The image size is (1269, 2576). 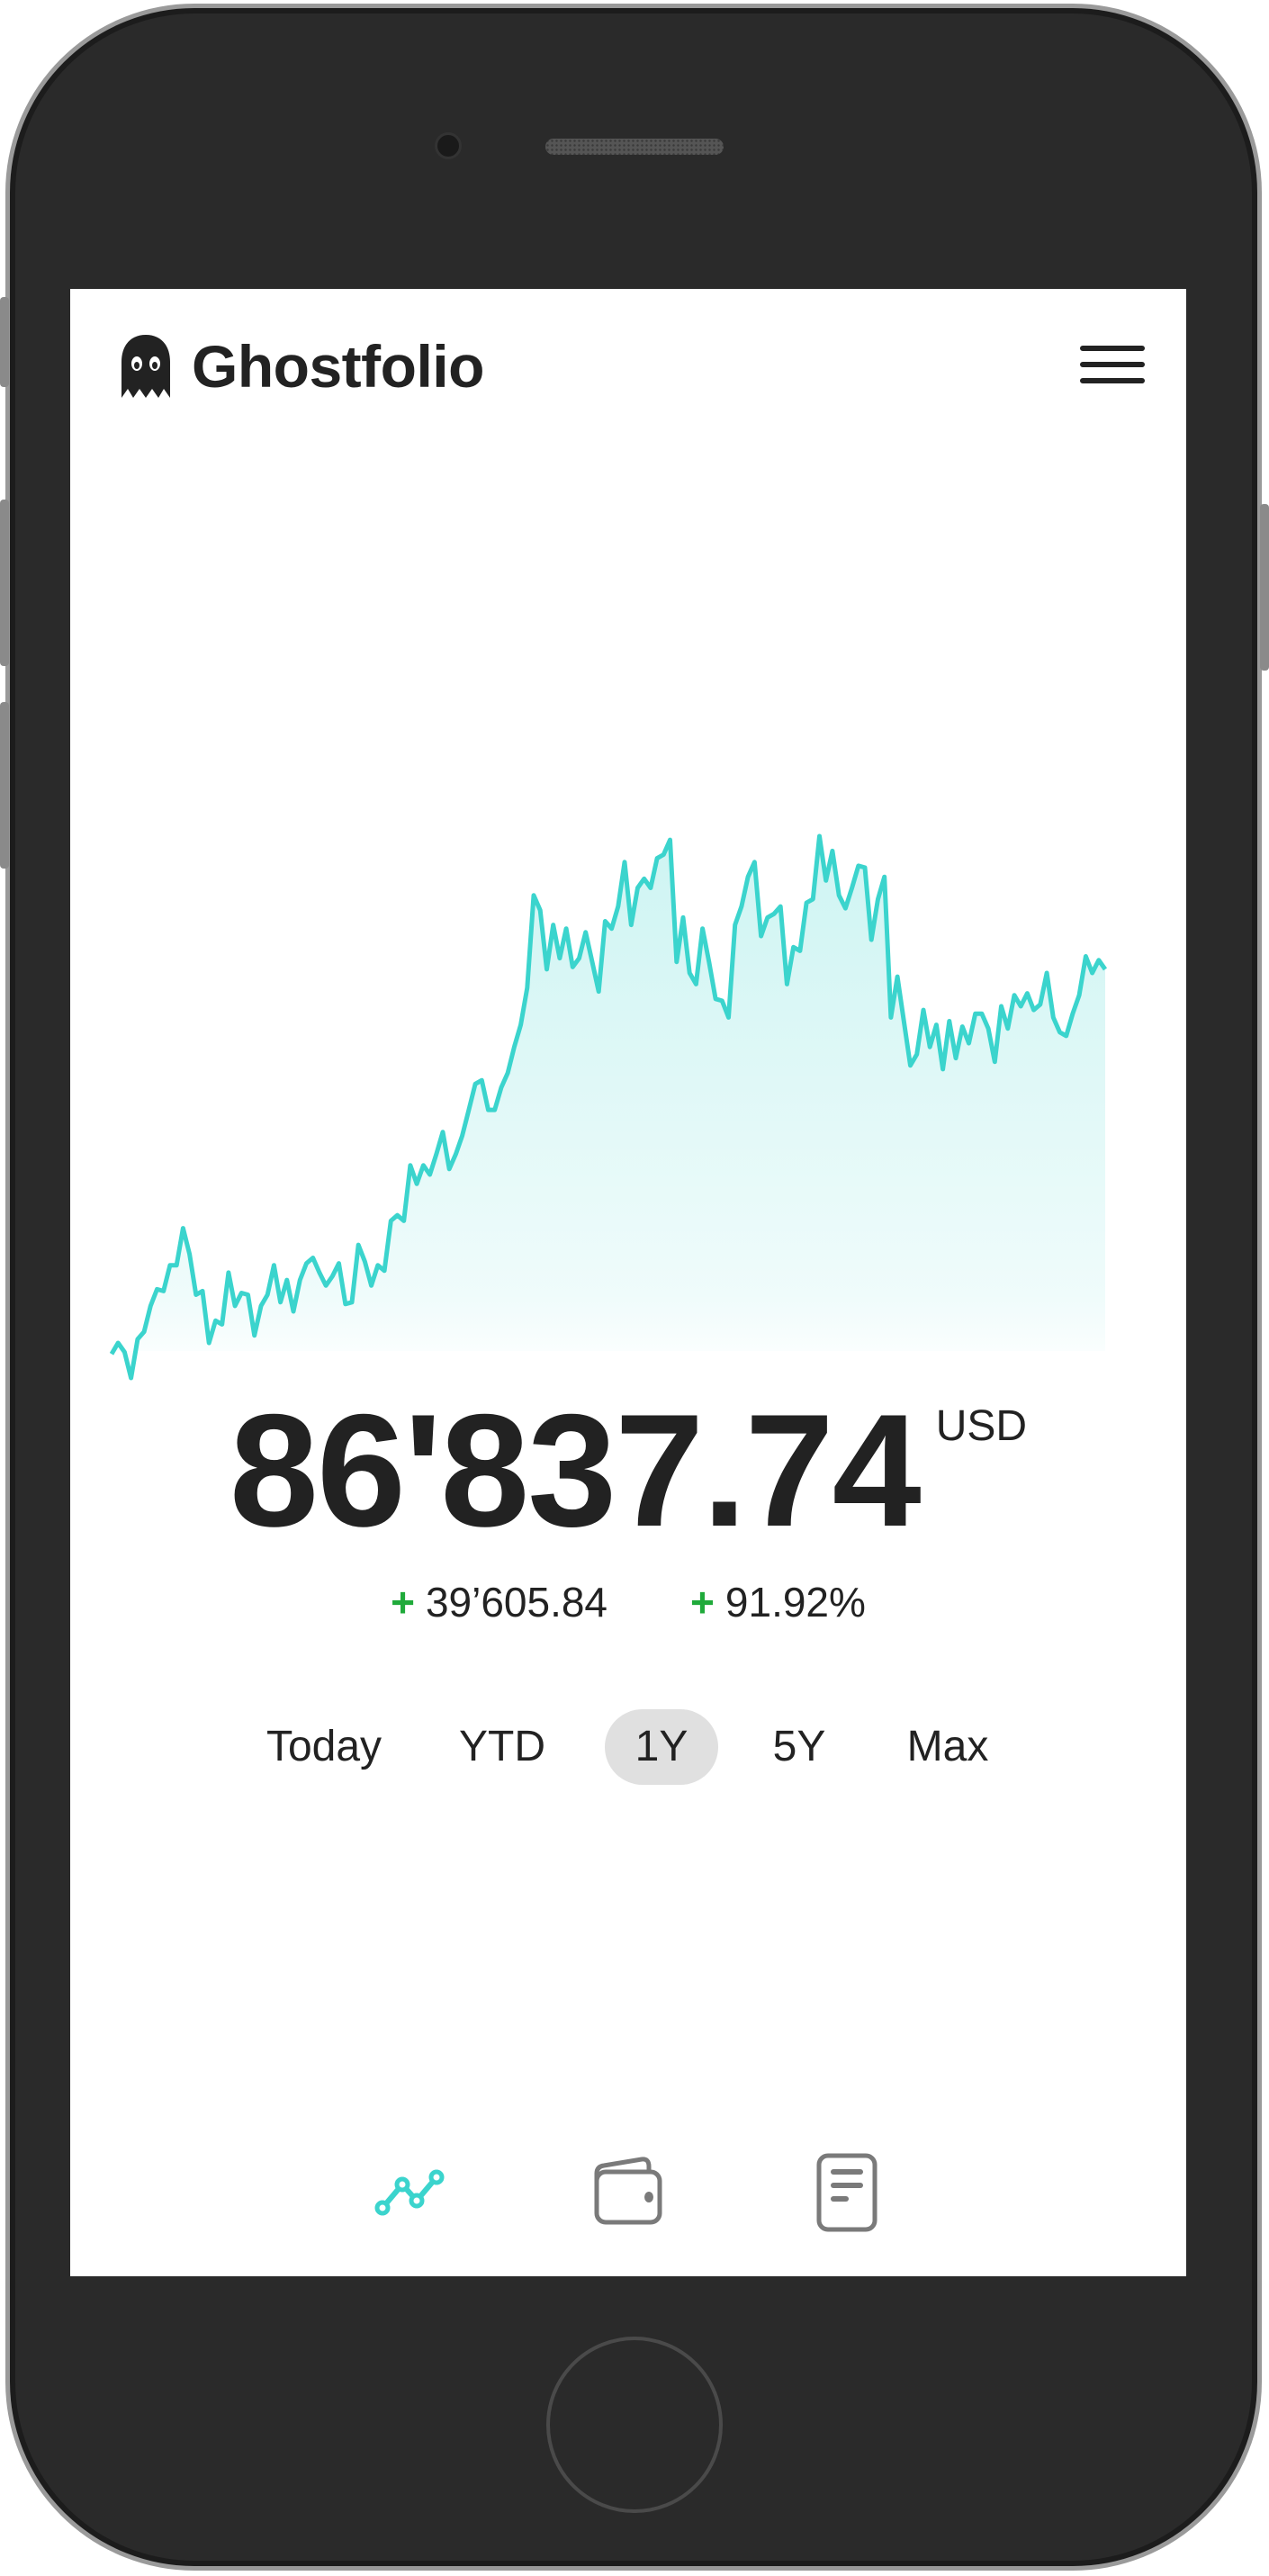 I want to click on currency-label: USD, so click(x=982, y=1426).